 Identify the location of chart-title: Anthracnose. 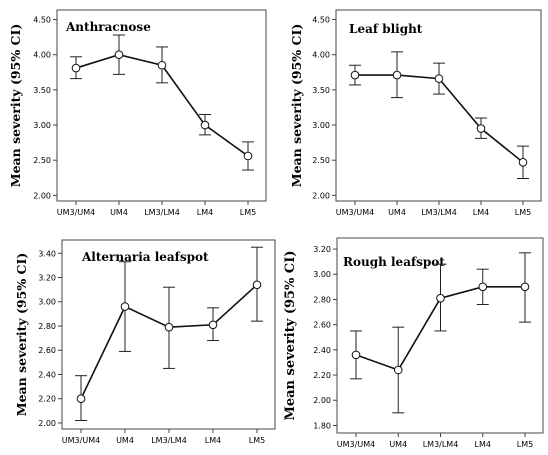
(108, 27).